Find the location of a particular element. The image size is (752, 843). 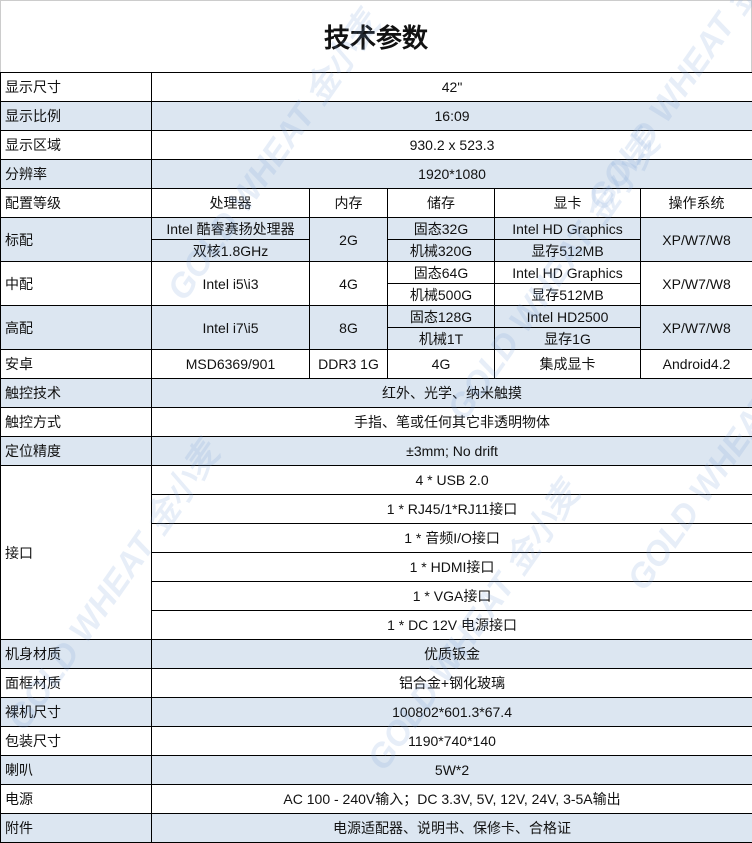

table-row: 定位精度±3mm; No drift is located at coordinates (376, 451).